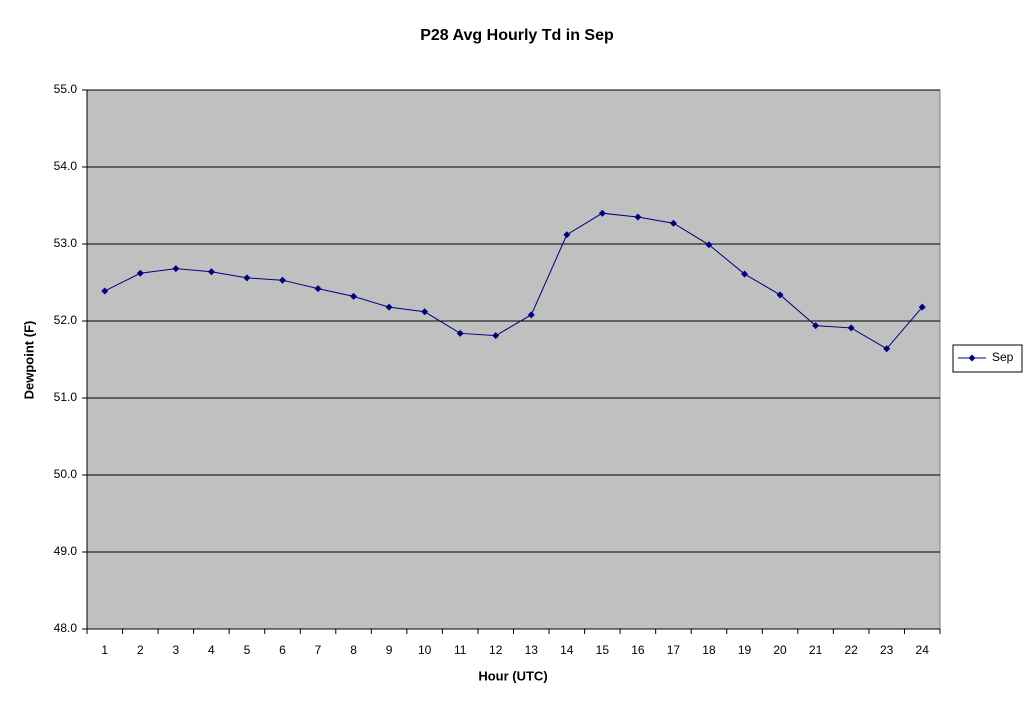 The height and width of the screenshot is (707, 1034). Describe the element at coordinates (816, 650) in the screenshot. I see `x-tick-label: 21` at that location.